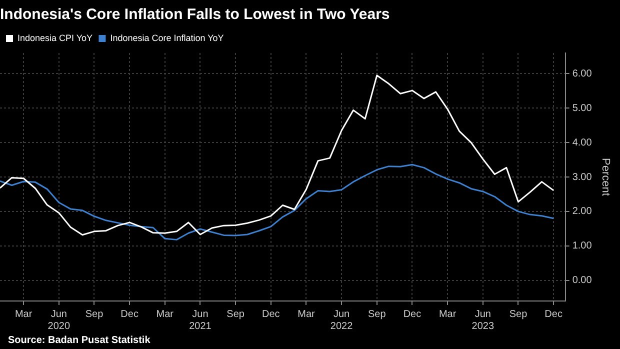  Describe the element at coordinates (582, 142) in the screenshot. I see `y-tick-label: 4.00` at that location.